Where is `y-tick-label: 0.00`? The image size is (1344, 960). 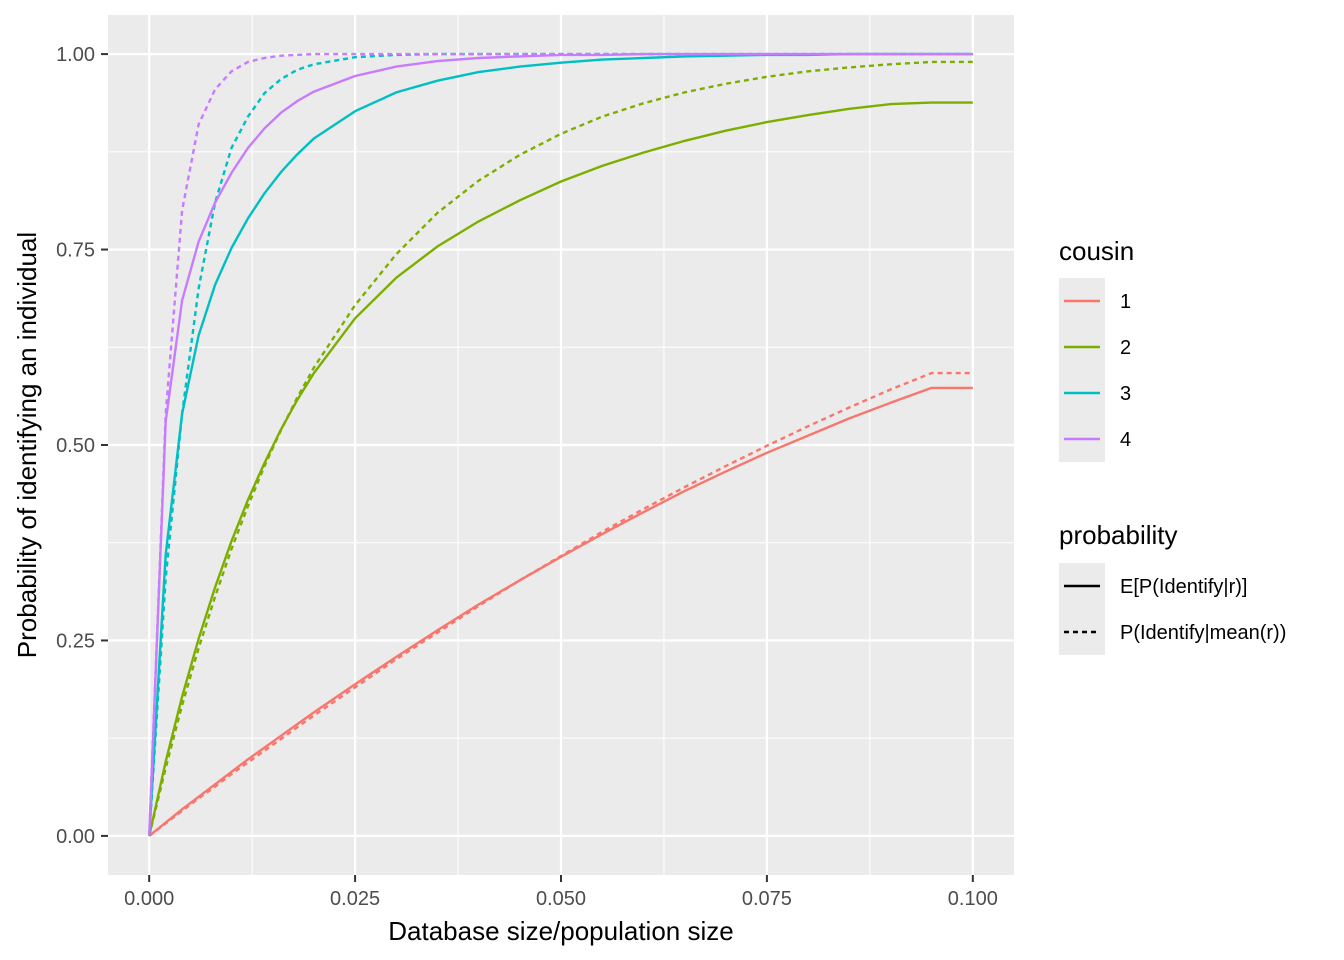
y-tick-label: 0.00 is located at coordinates (75, 837).